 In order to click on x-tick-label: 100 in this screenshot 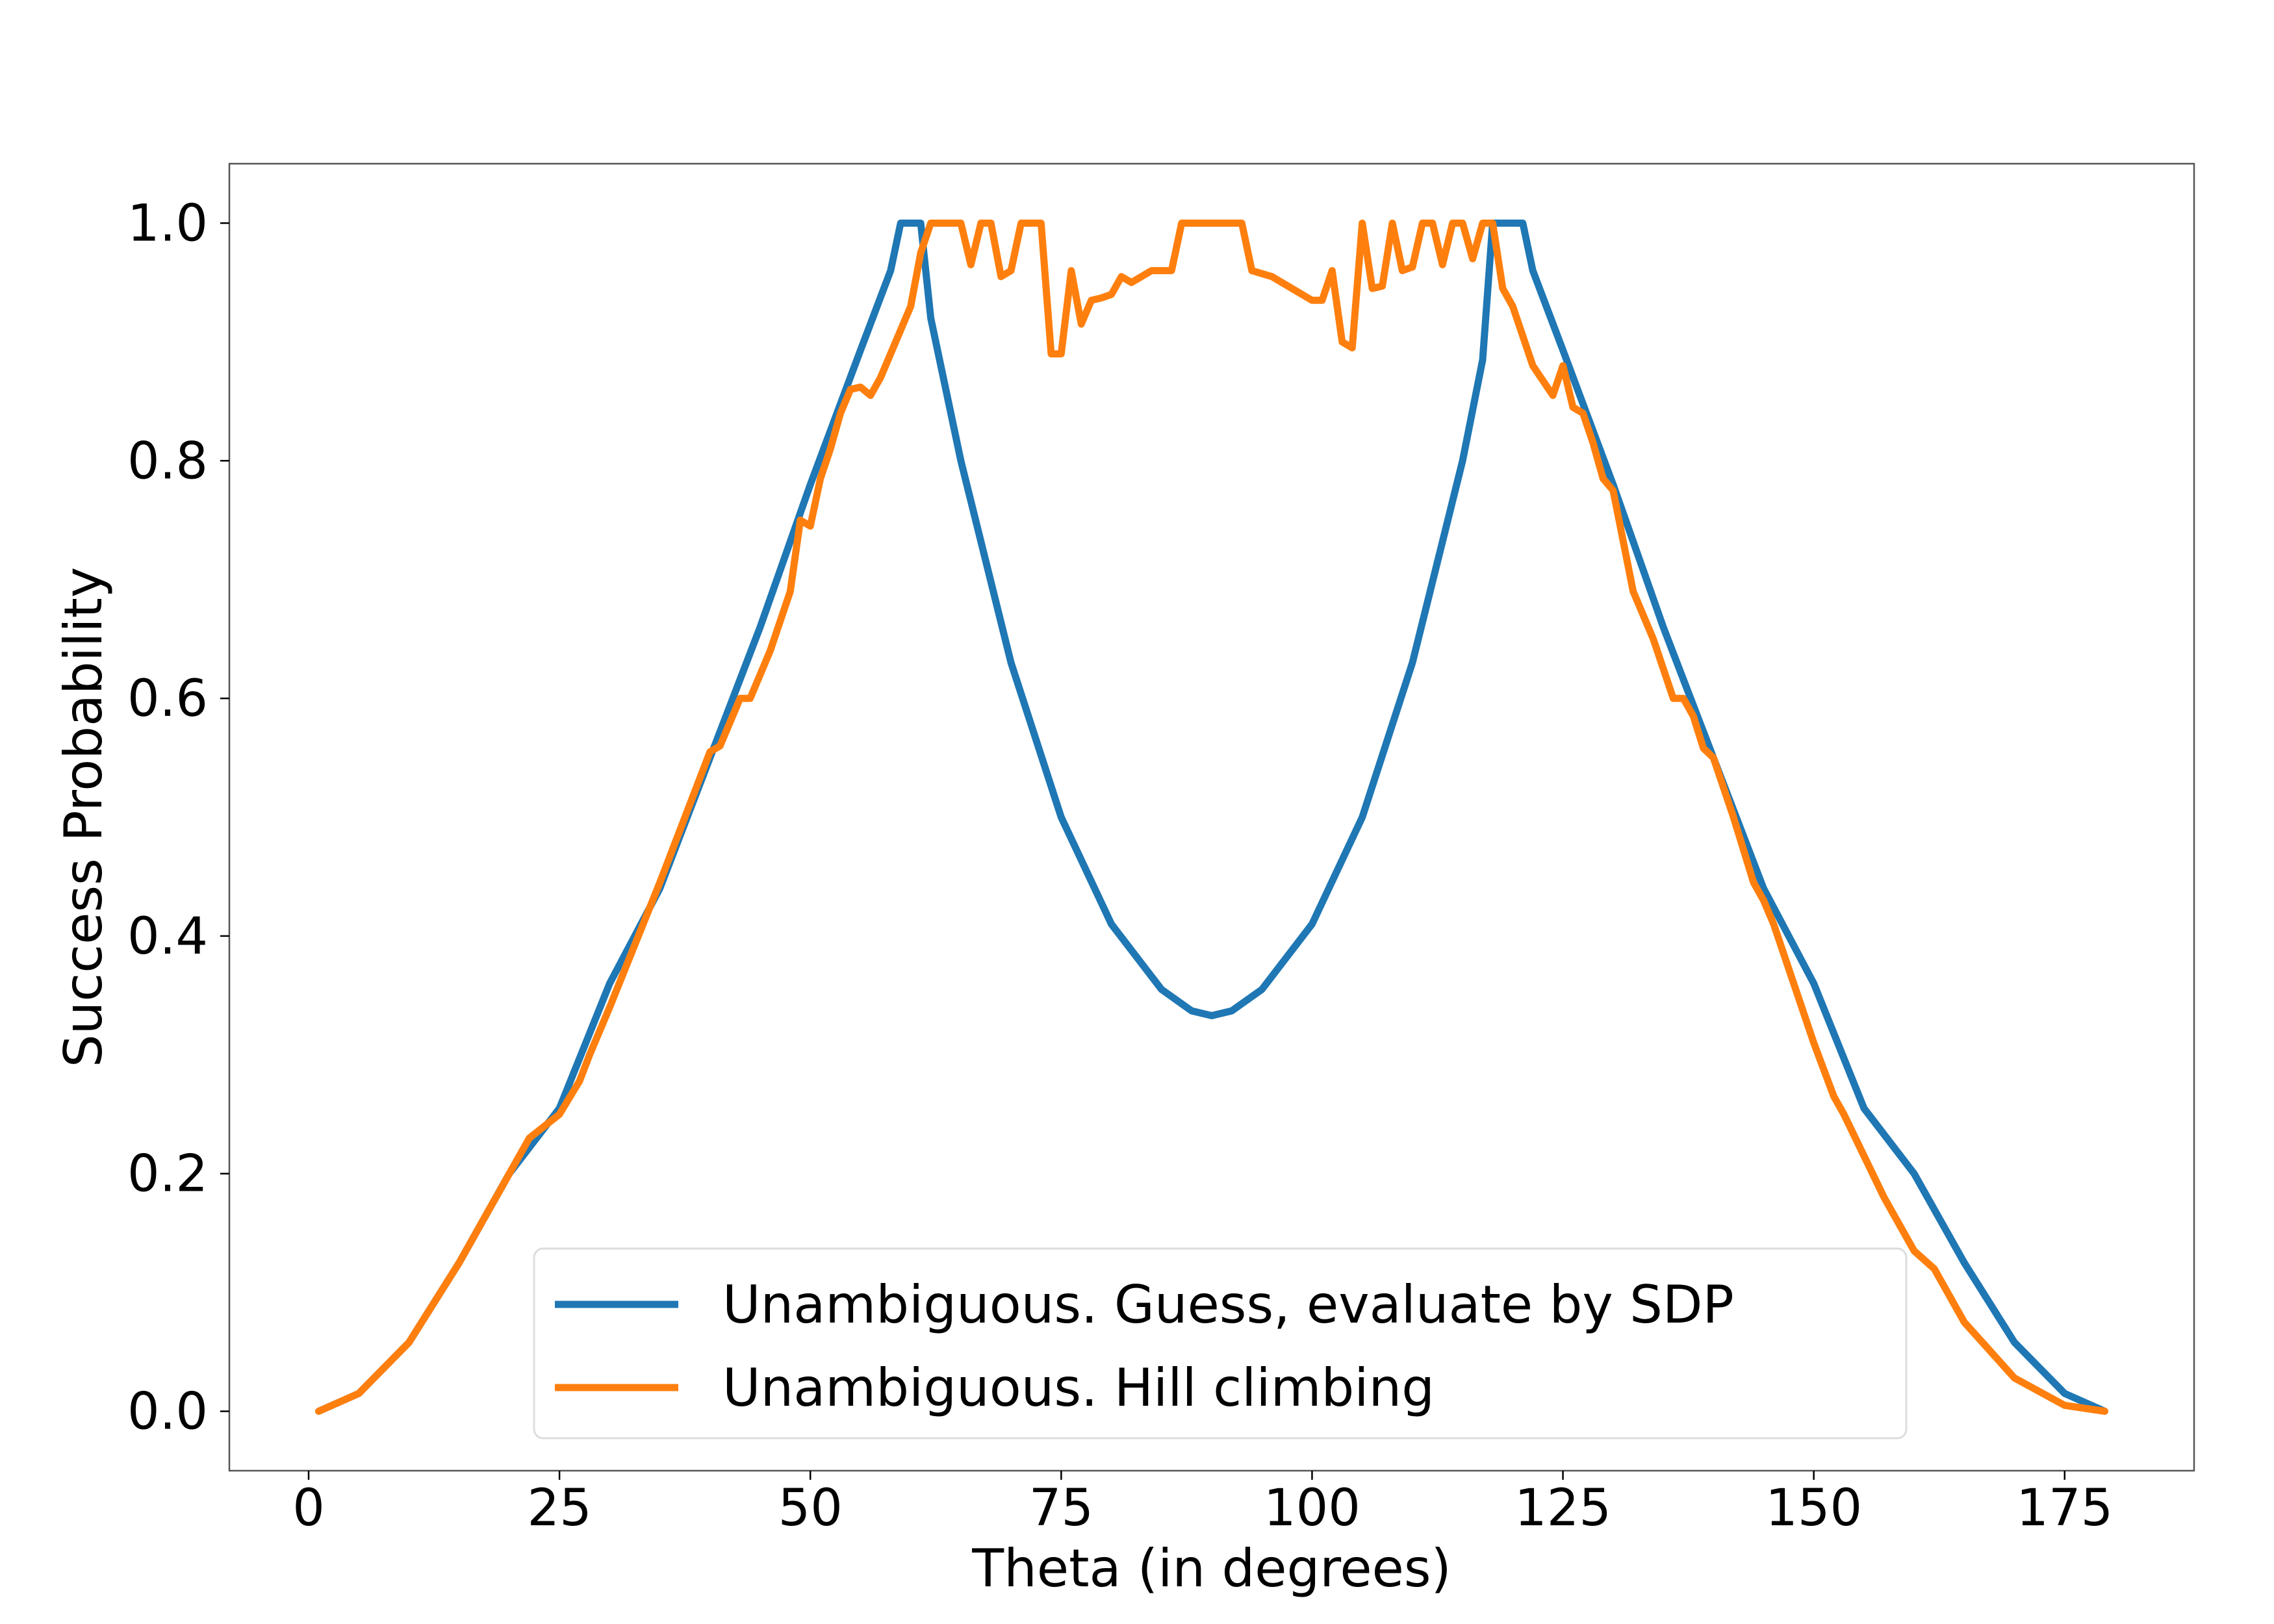, I will do `click(1312, 1508)`.